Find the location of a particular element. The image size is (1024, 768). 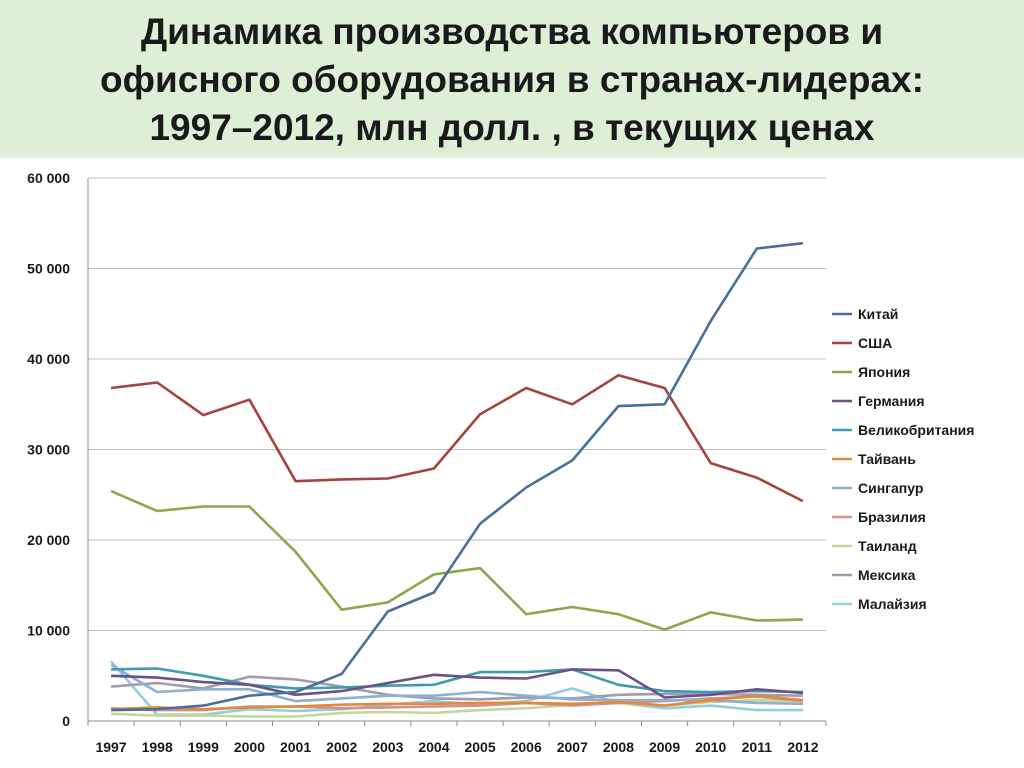

x-tick-label: 1997 is located at coordinates (110, 747).